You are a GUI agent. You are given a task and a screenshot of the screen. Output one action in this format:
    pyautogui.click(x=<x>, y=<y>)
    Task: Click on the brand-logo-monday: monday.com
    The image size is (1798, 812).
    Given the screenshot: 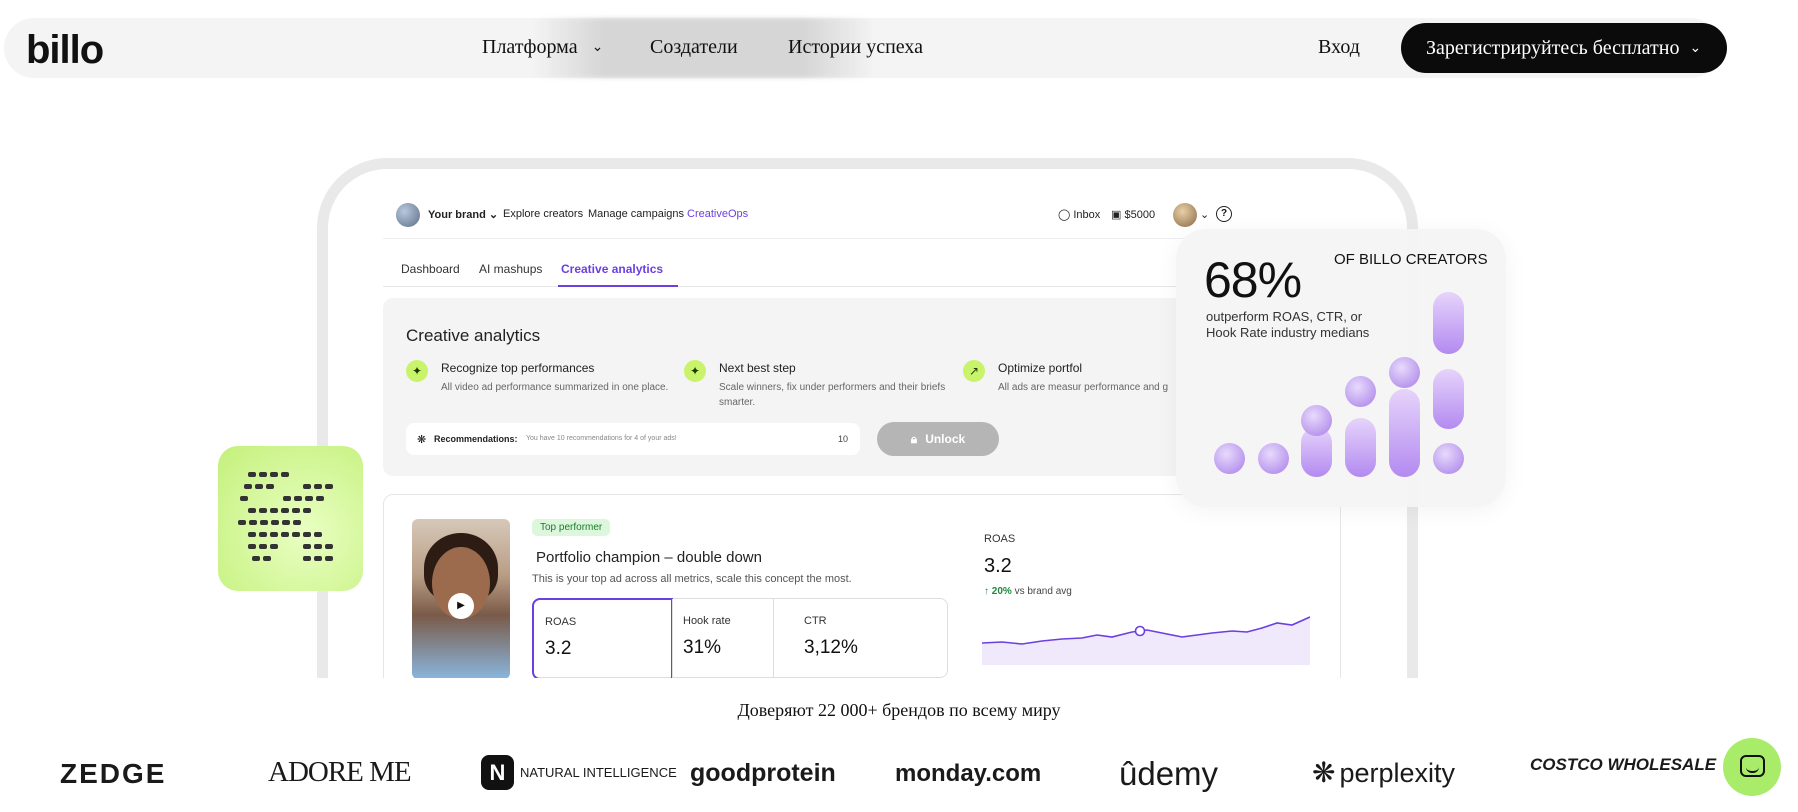 What is the action you would take?
    pyautogui.click(x=968, y=773)
    